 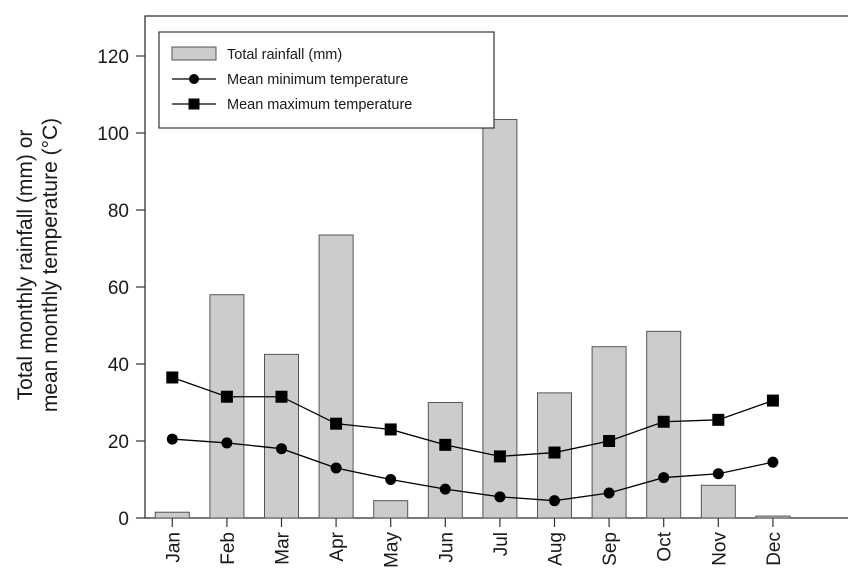 What do you see at coordinates (194, 53) in the screenshot?
I see `legend-rainfall-swatch` at bounding box center [194, 53].